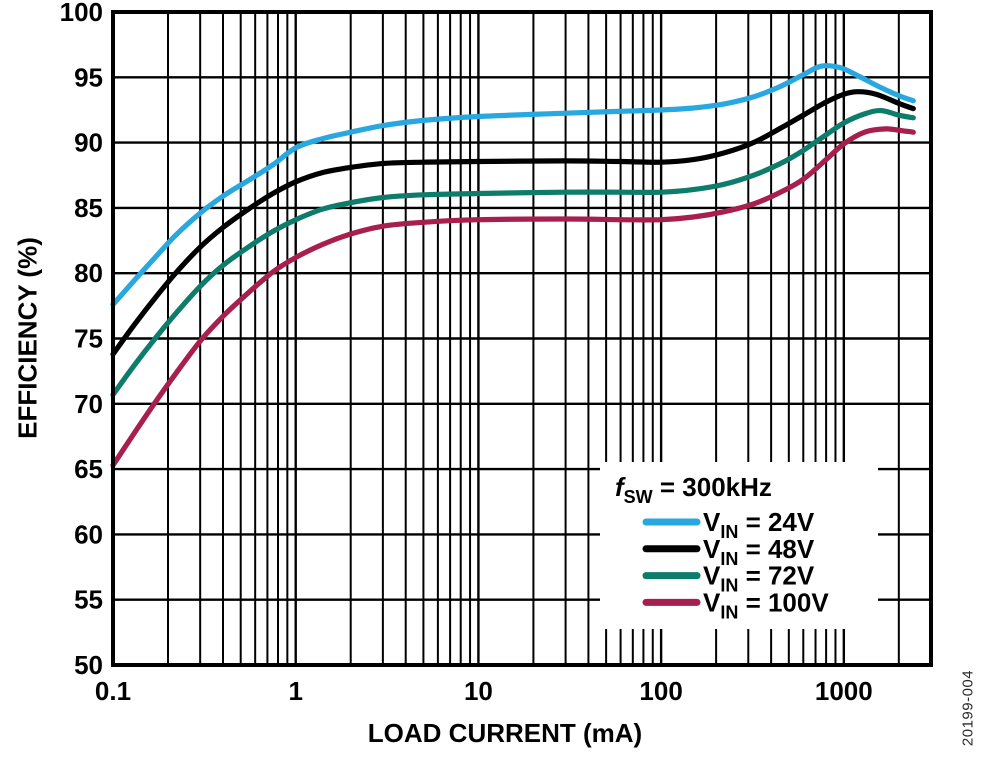 The image size is (990, 767). I want to click on legend-entry-vin-48v: VIN = 48V, so click(728, 551).